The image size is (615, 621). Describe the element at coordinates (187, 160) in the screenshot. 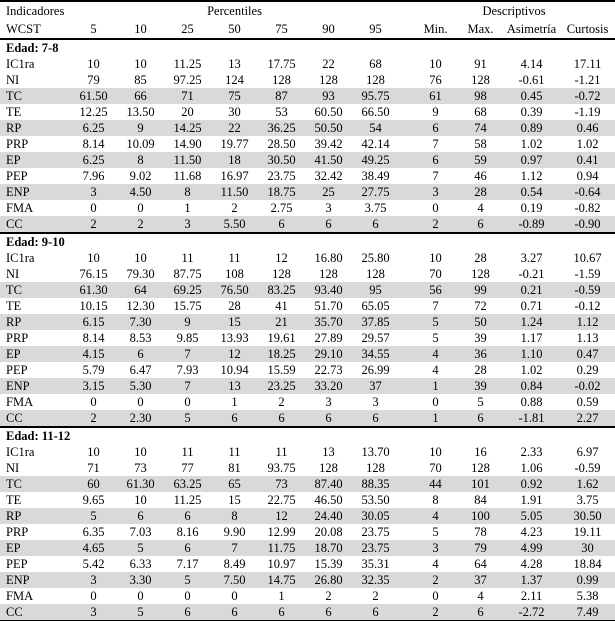

I see `data-cell: 11.50` at that location.